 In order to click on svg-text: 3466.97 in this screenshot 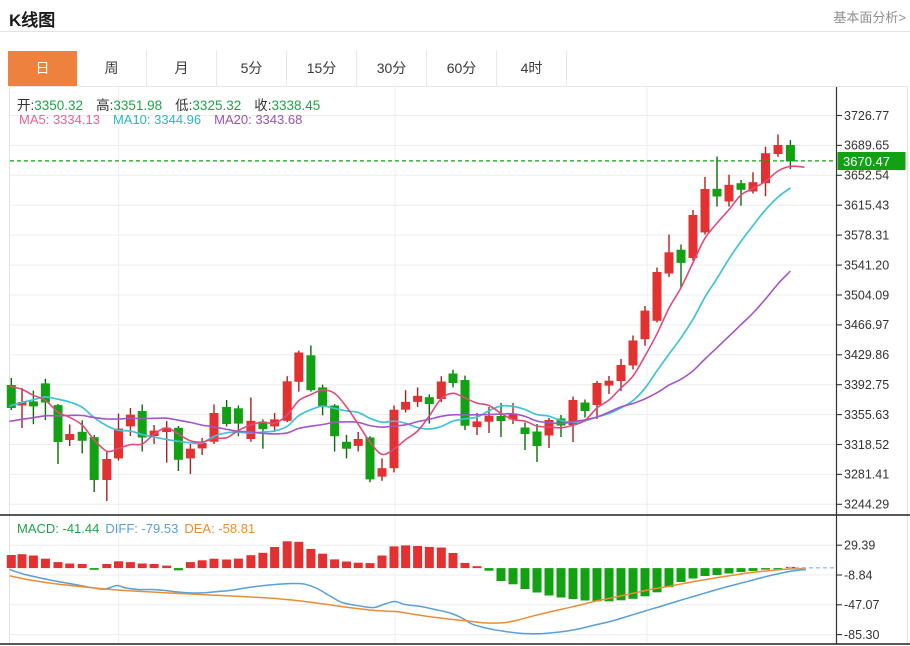, I will do `click(866, 325)`.